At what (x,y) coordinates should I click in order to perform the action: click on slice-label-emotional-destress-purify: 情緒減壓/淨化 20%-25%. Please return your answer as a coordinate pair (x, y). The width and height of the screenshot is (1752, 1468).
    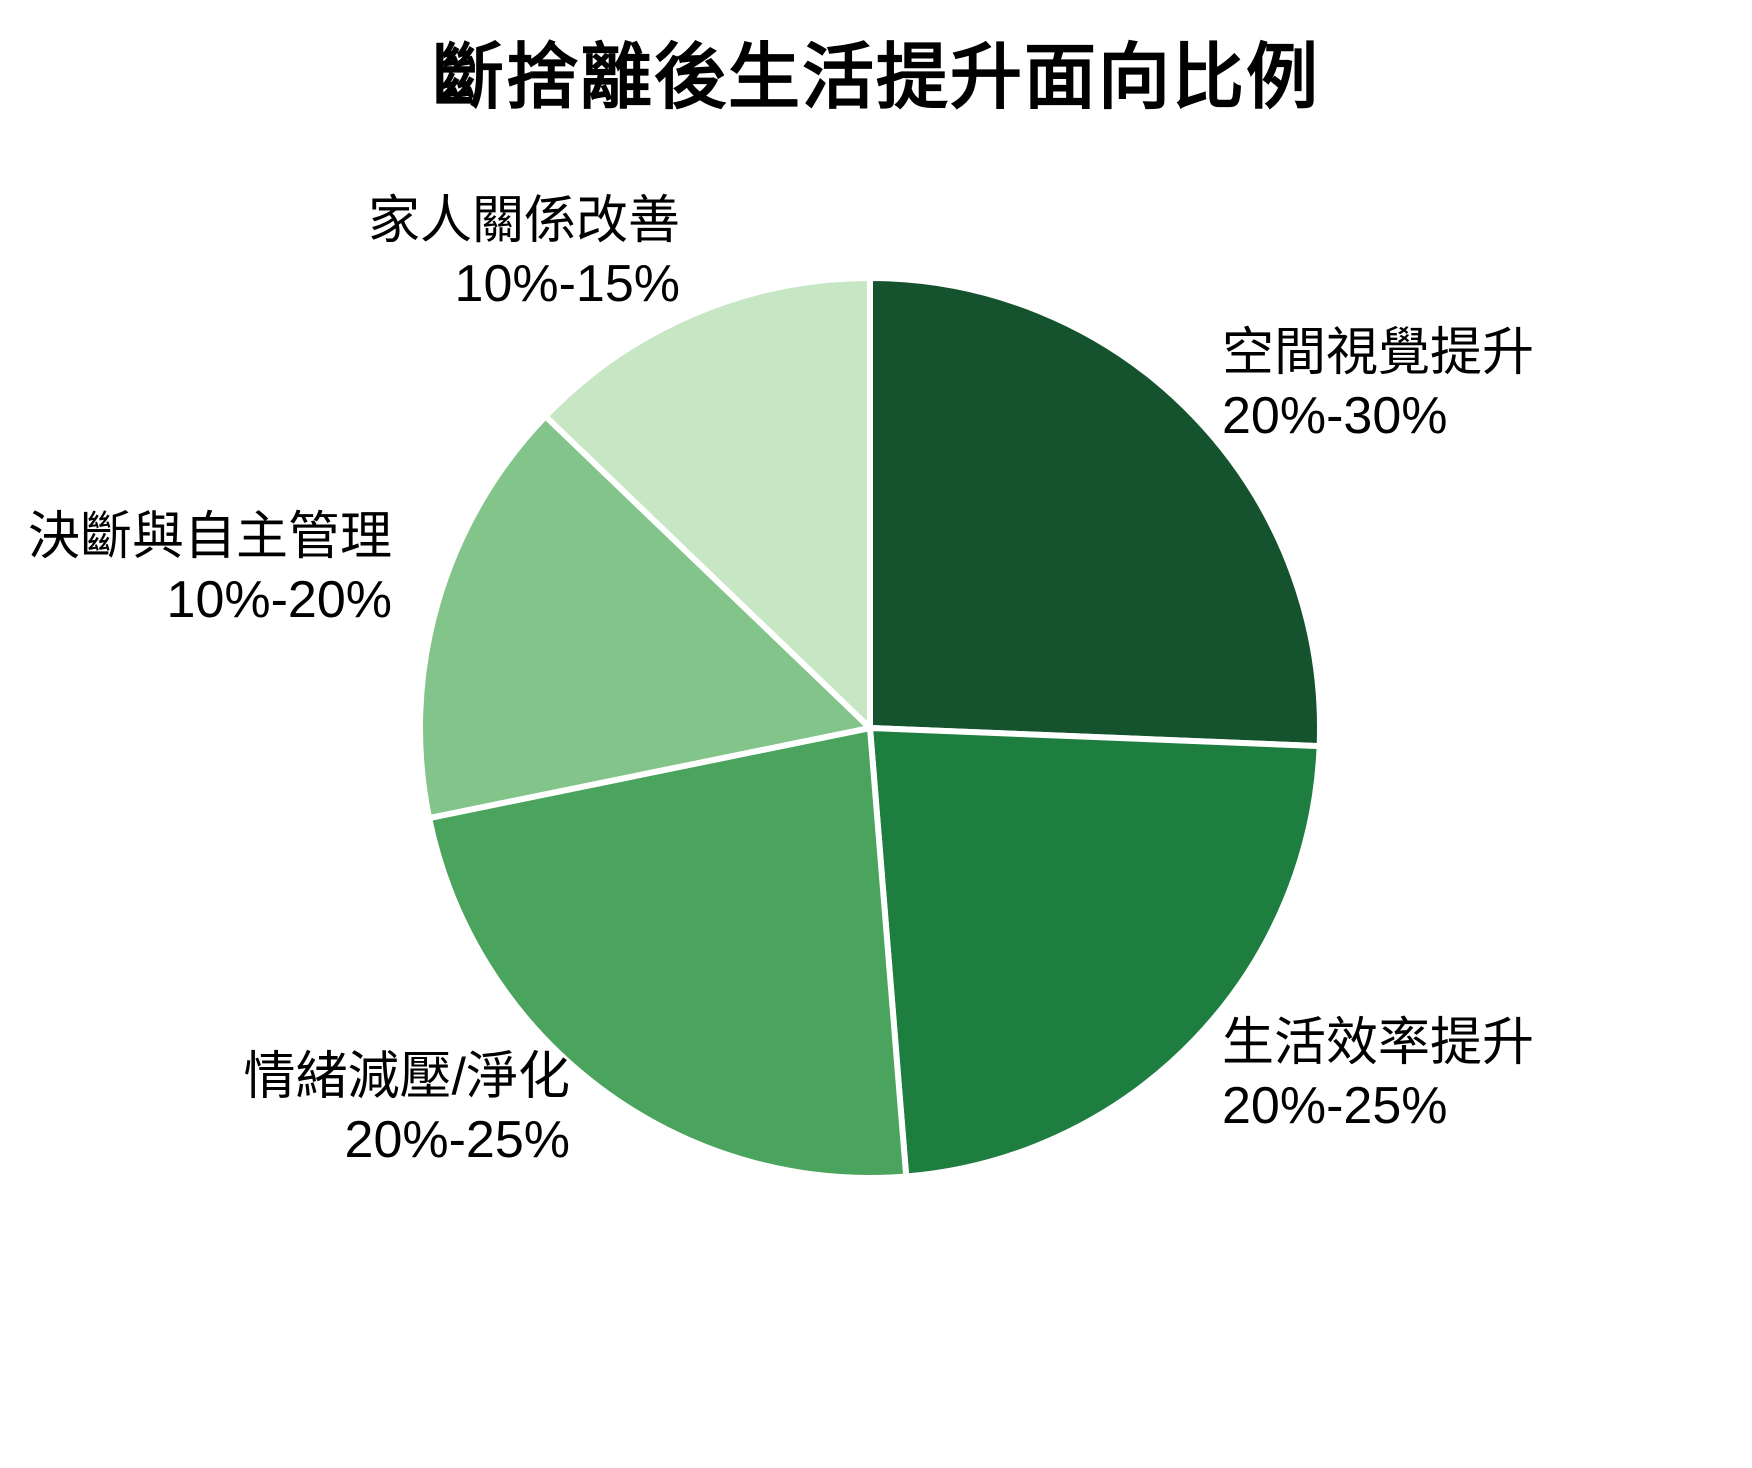
    Looking at the image, I should click on (320, 1109).